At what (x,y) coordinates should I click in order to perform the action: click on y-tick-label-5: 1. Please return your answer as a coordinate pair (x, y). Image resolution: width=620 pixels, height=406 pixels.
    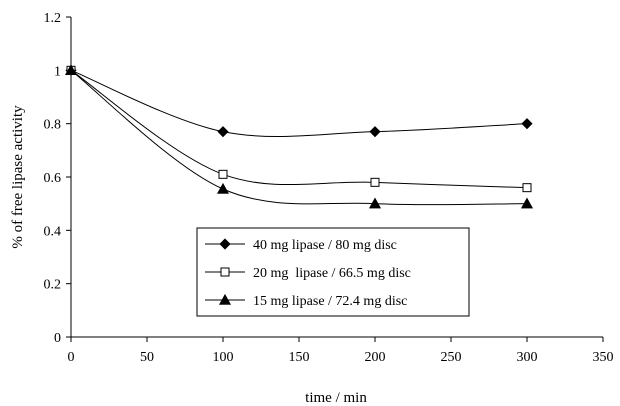
    Looking at the image, I should click on (57, 71).